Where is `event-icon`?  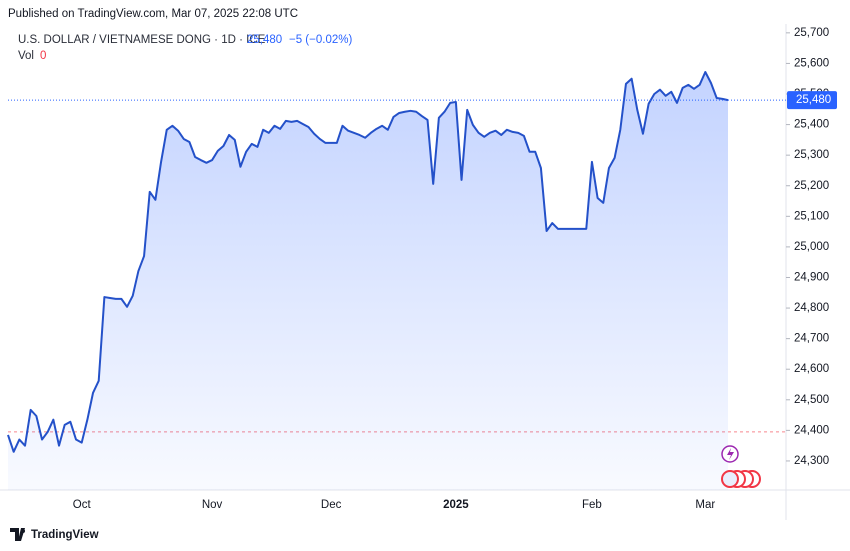 event-icon is located at coordinates (730, 479).